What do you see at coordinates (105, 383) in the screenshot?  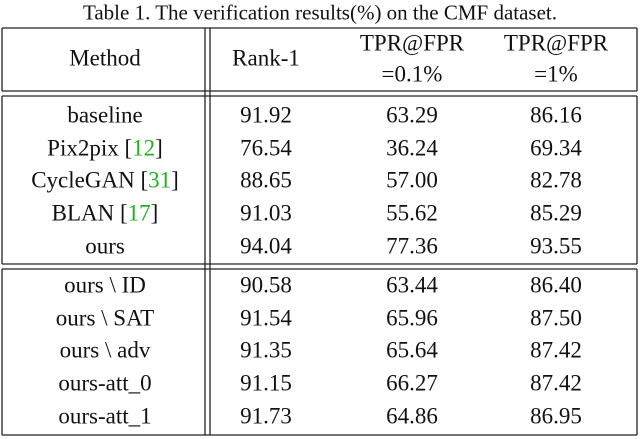 I see `method-cell: ours-att_0` at bounding box center [105, 383].